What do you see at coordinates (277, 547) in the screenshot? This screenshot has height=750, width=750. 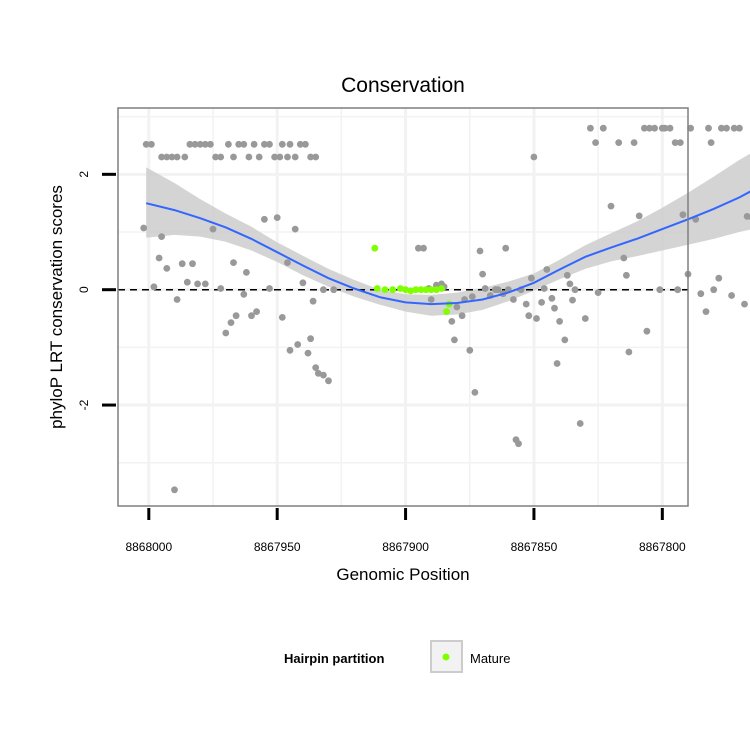 I see `x-tick-label: 8867950` at bounding box center [277, 547].